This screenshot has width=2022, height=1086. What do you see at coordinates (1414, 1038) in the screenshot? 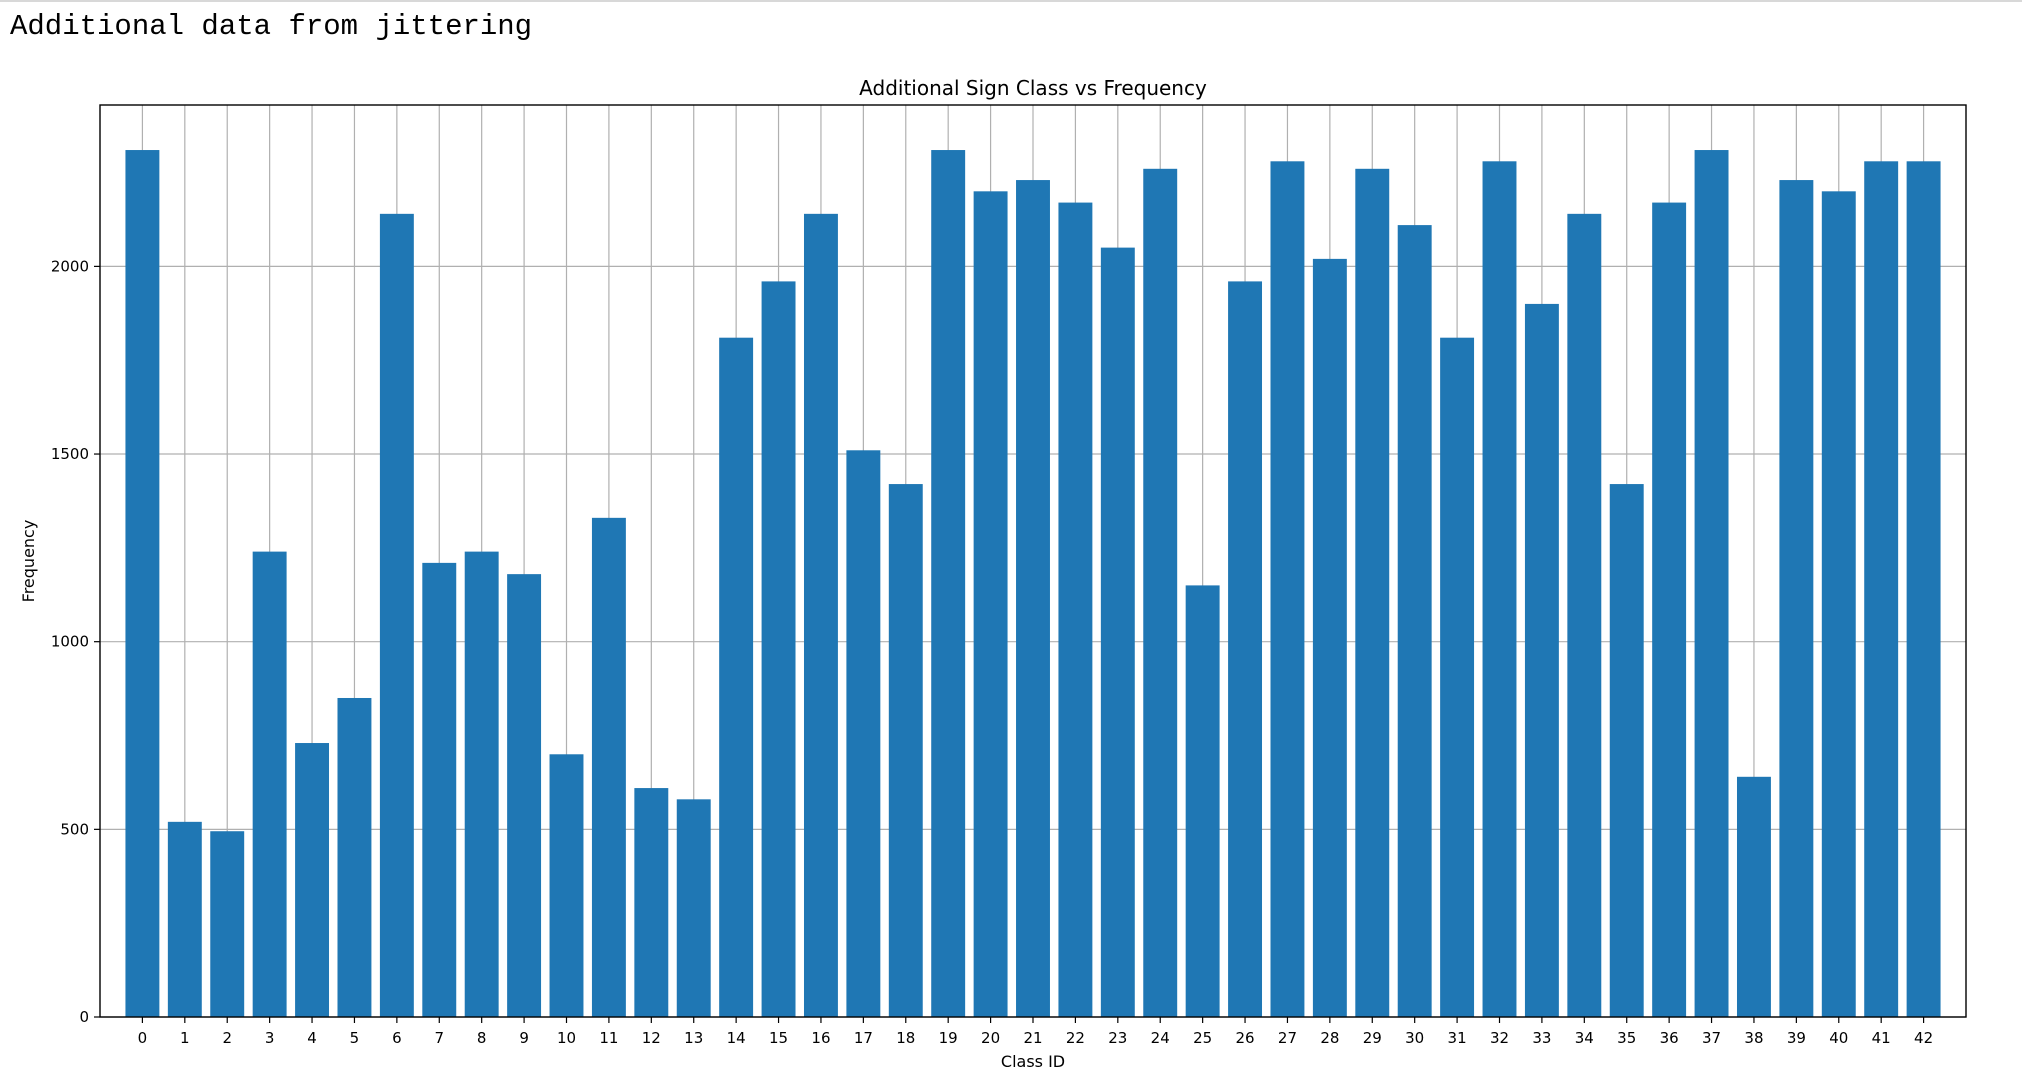
I see `x-tick-label: 30` at bounding box center [1414, 1038].